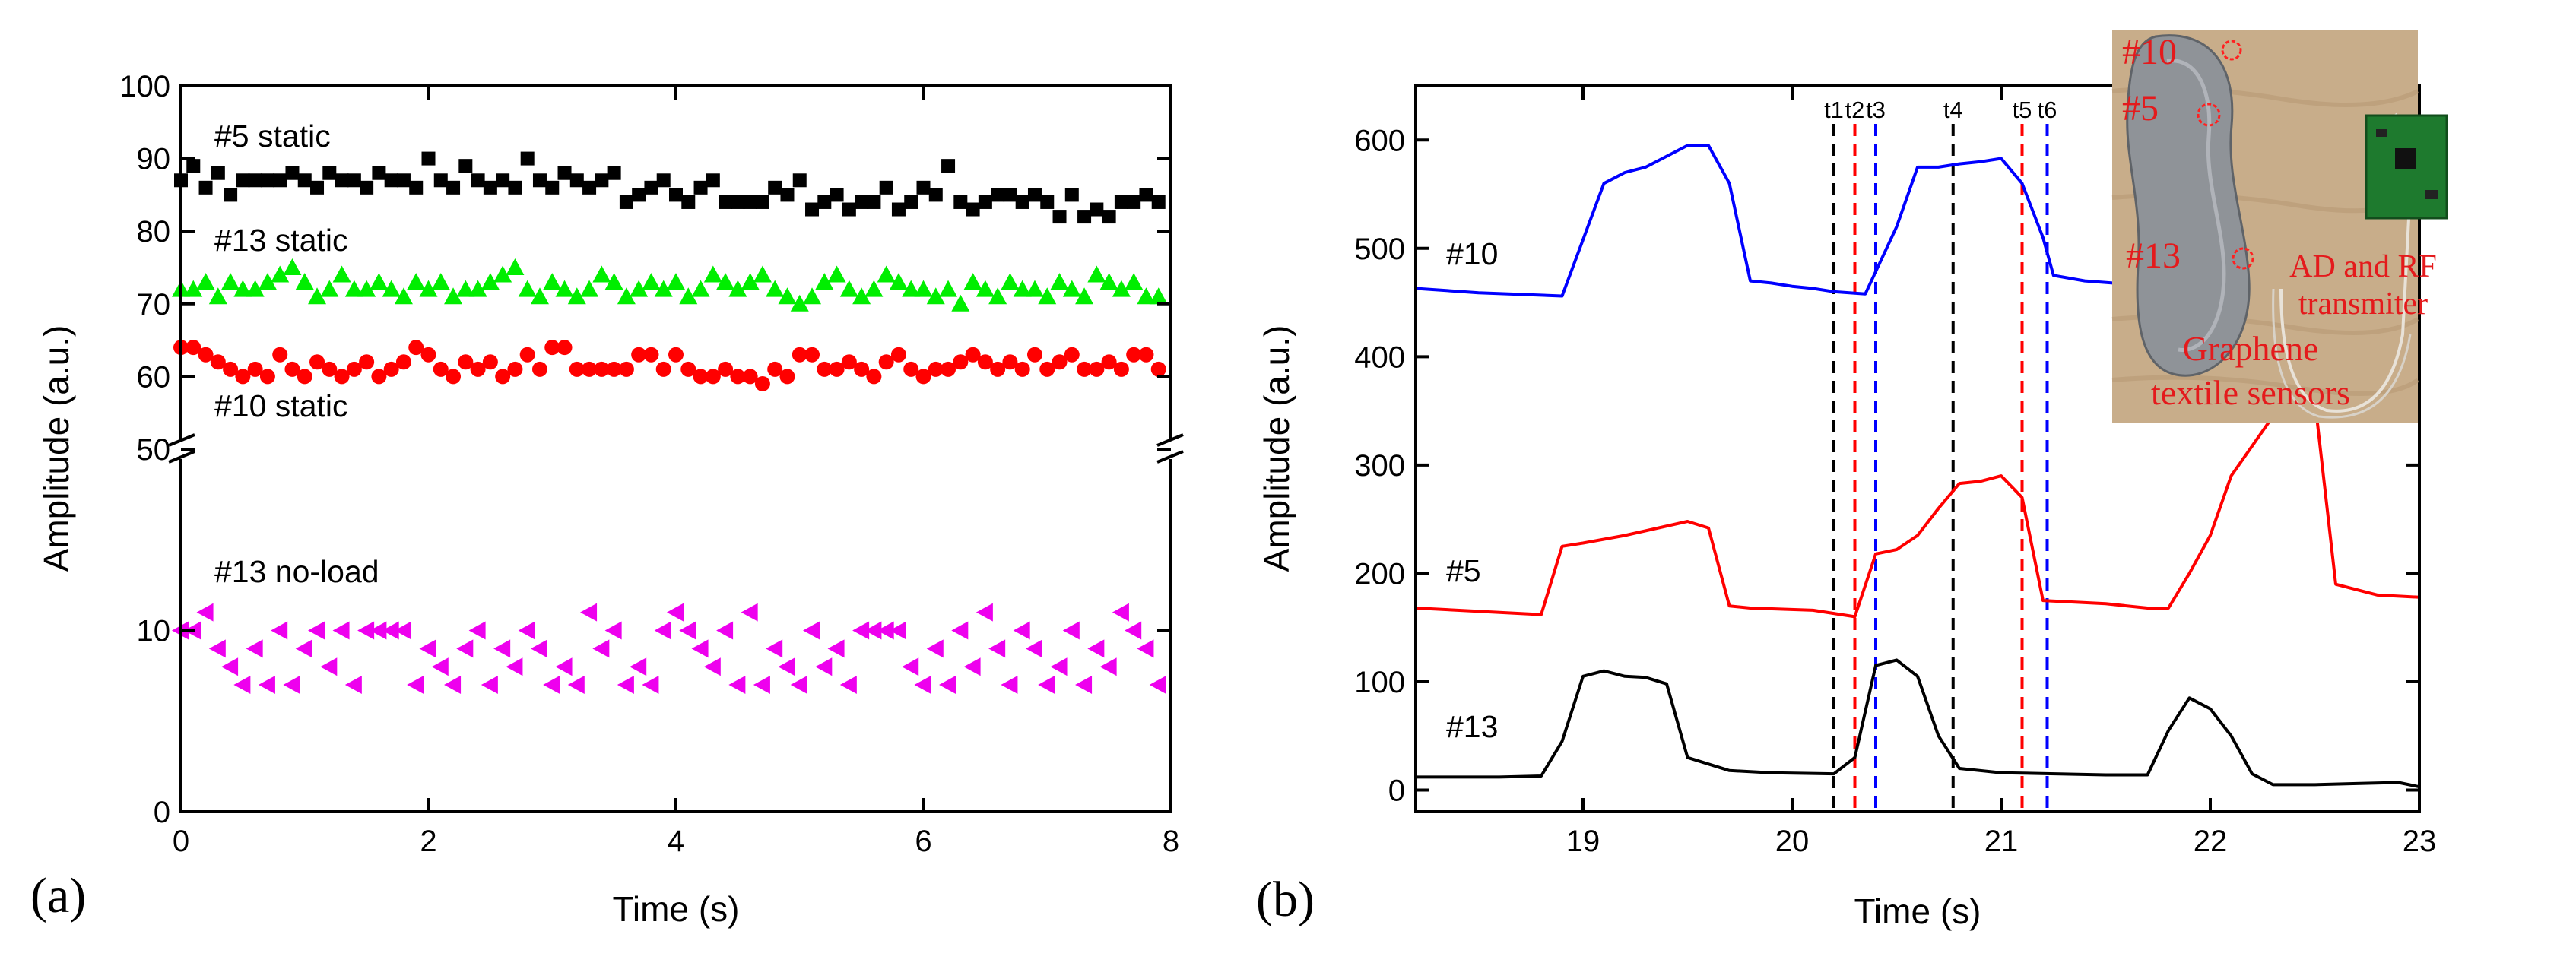 The width and height of the screenshot is (2576, 966). What do you see at coordinates (676, 841) in the screenshot?
I see `x-tick-label: 4` at bounding box center [676, 841].